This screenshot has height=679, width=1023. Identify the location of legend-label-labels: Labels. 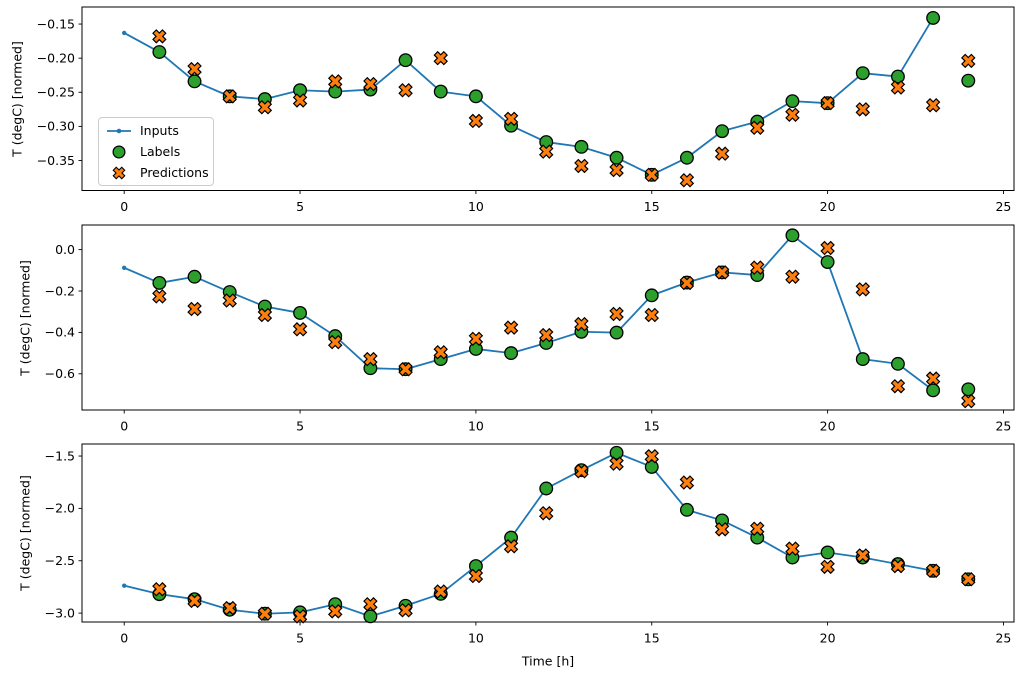
(160, 151).